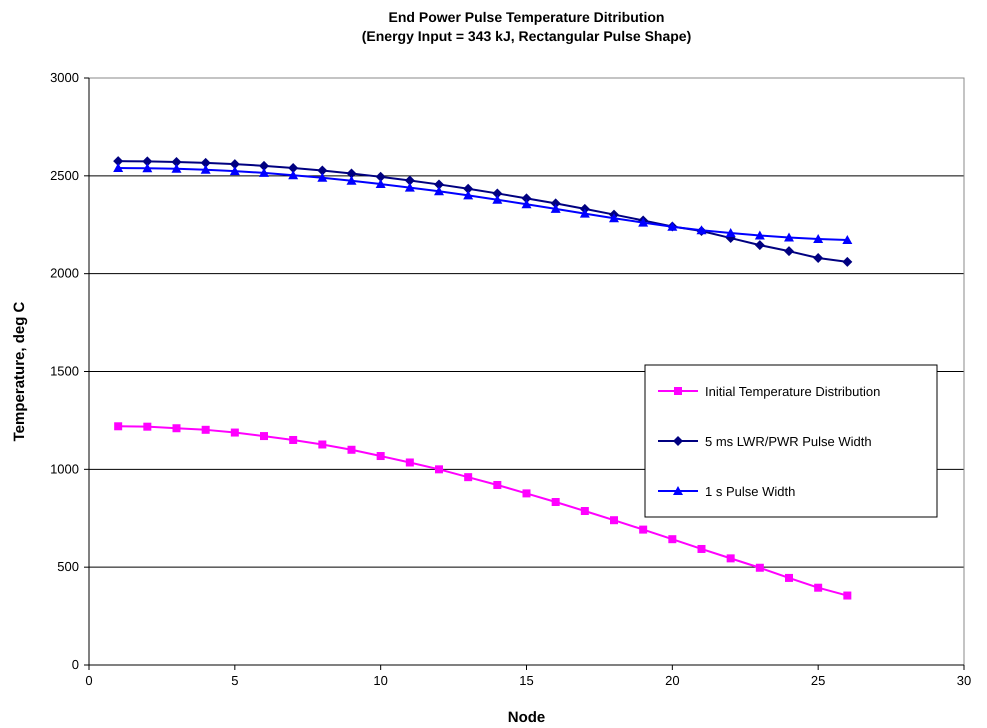 The image size is (987, 728). Describe the element at coordinates (234, 680) in the screenshot. I see `x-tick-label: 5` at that location.